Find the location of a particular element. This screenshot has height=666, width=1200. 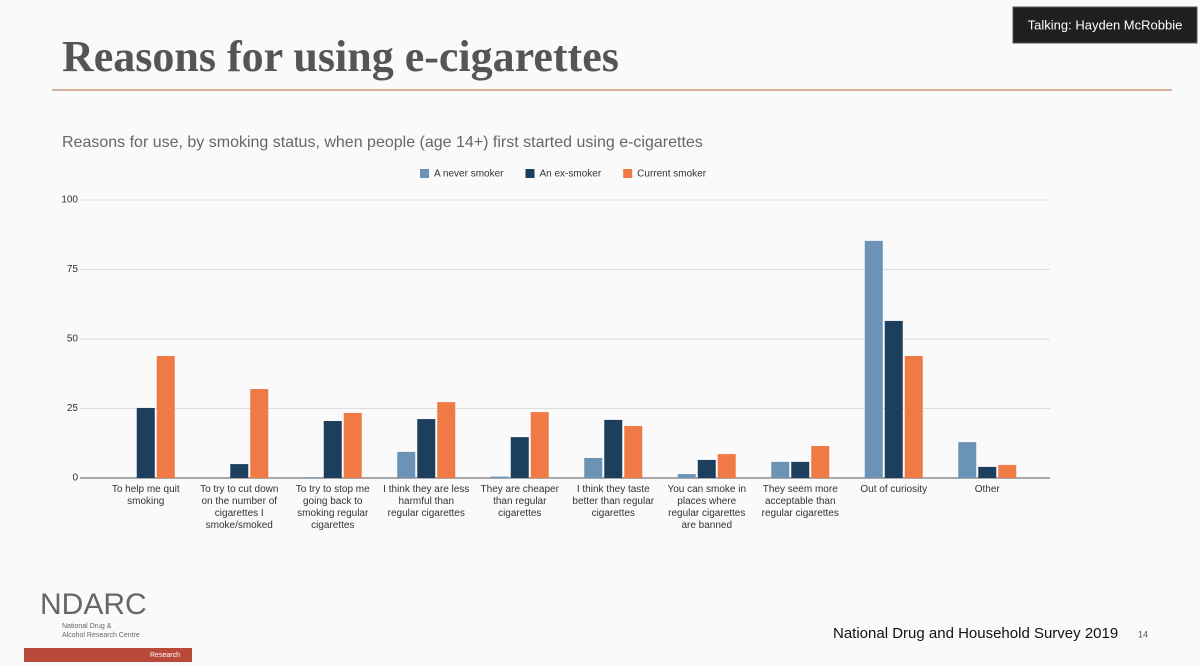

y-tick-label: 75 is located at coordinates (73, 269).